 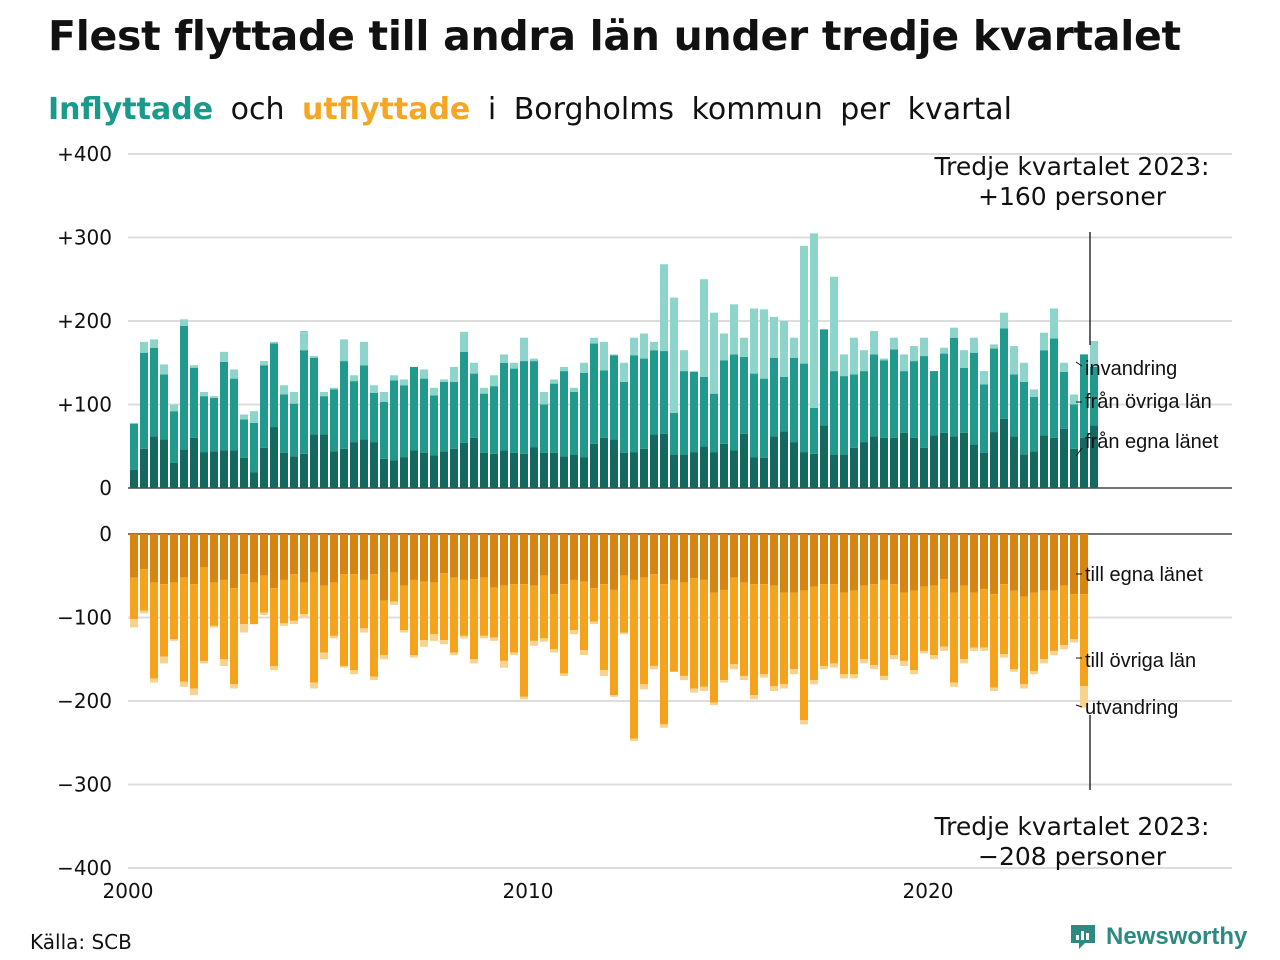 I want to click on series-label-in: invandring, so click(x=1131, y=369).